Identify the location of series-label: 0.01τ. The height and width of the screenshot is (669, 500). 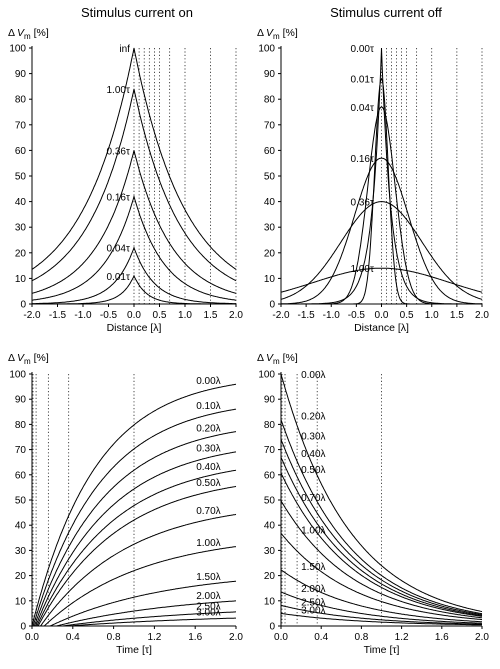
(117, 277).